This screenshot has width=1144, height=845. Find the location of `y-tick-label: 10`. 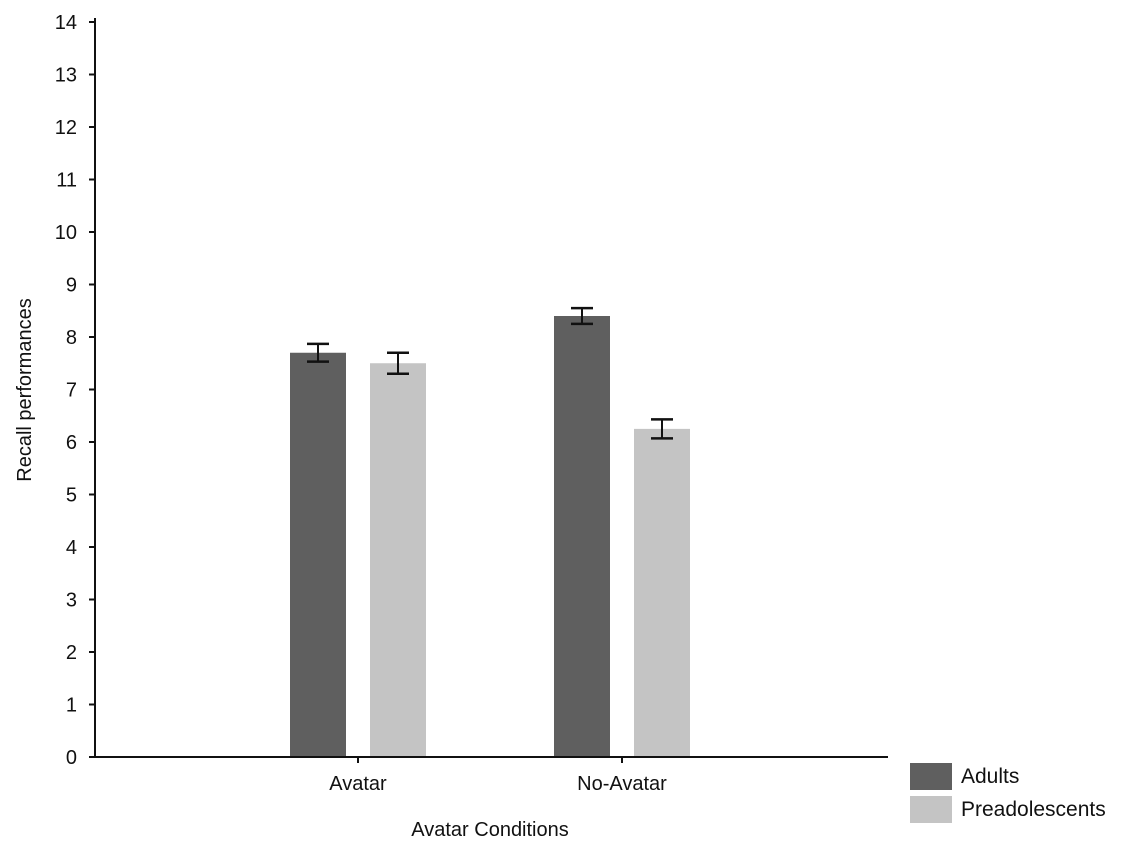

y-tick-label: 10 is located at coordinates (66, 233).